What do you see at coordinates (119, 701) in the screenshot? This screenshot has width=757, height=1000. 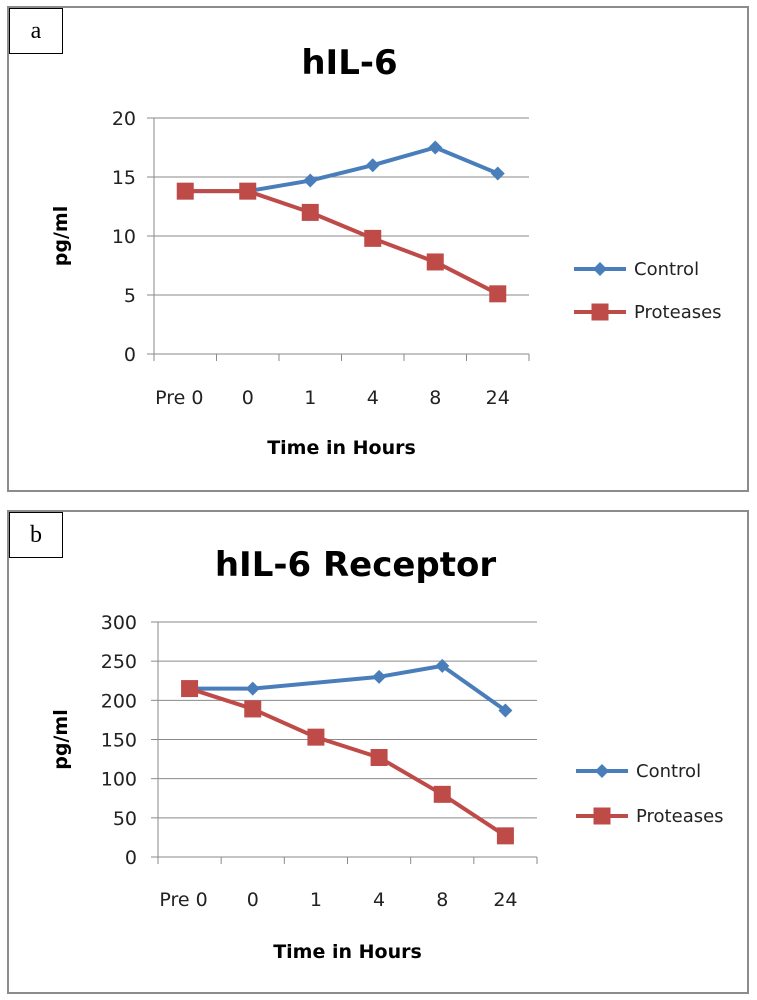 I see `y-tick-label: 200` at bounding box center [119, 701].